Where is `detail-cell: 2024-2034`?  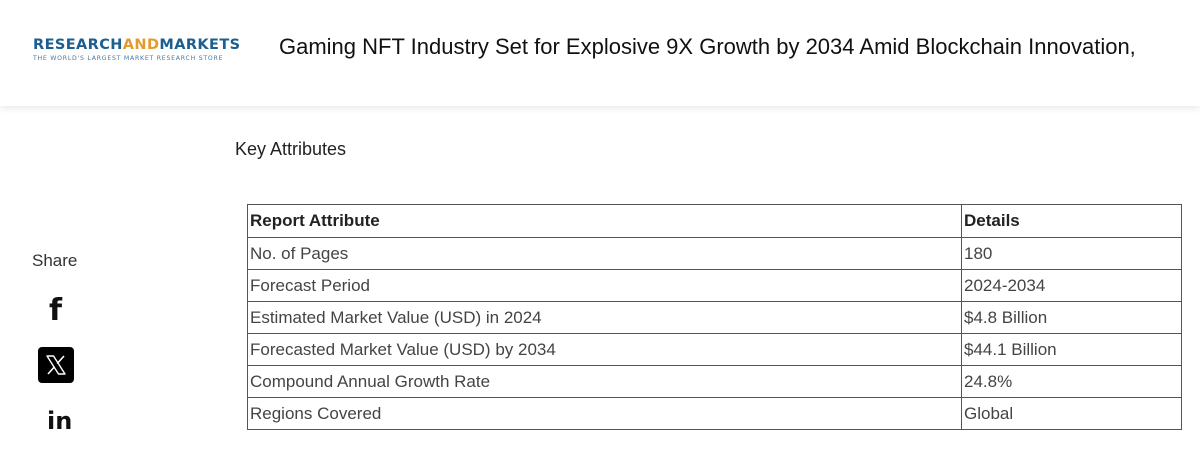
detail-cell: 2024-2034 is located at coordinates (1071, 285).